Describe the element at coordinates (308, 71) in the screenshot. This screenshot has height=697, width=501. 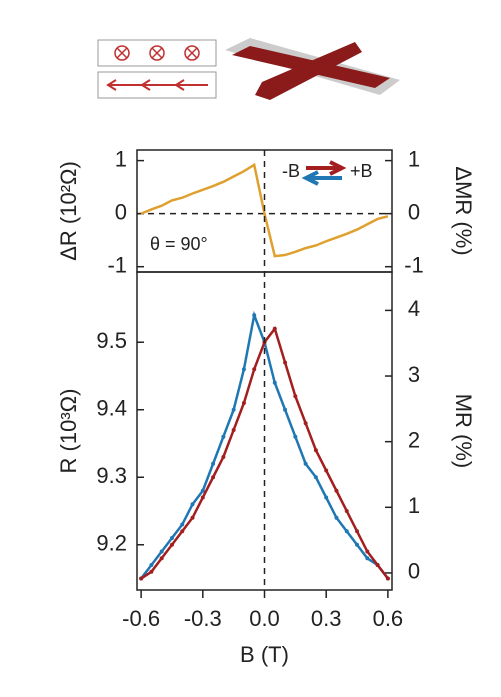
I see `bar` at that location.